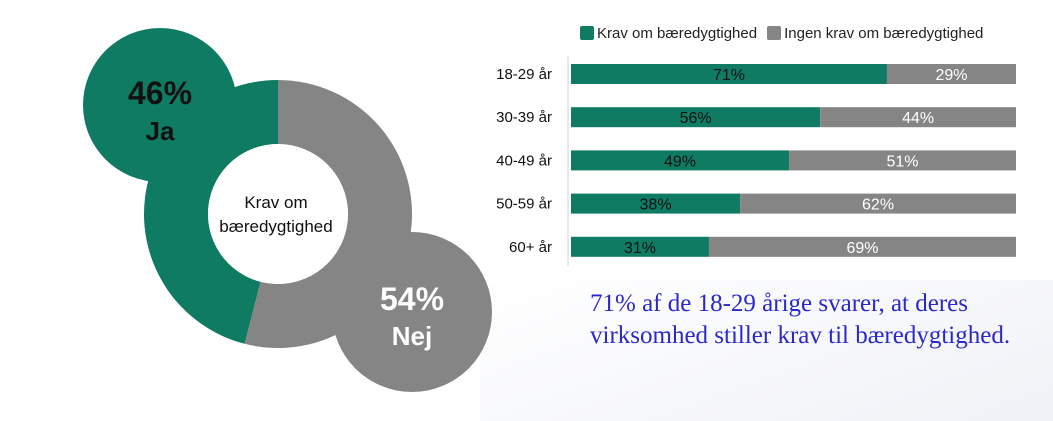 This screenshot has height=421, width=1053. I want to click on bar-data-label: 38%, so click(656, 205).